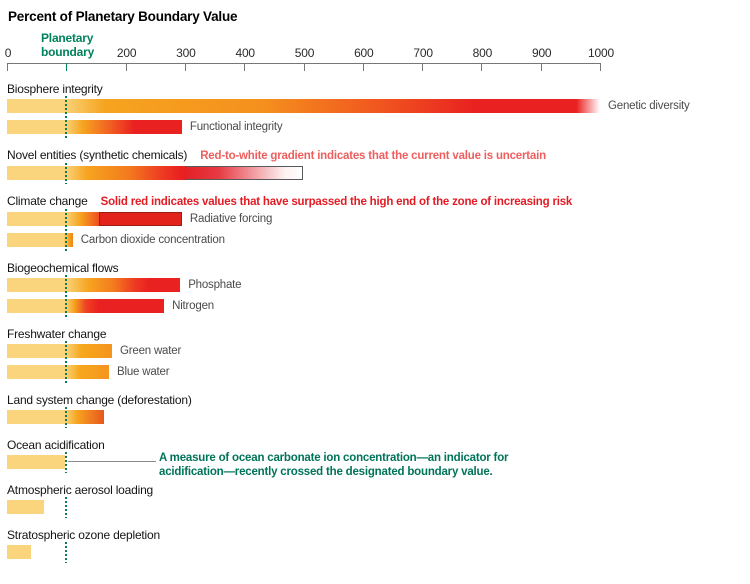 The image size is (750, 584). Describe the element at coordinates (112, 461) in the screenshot. I see `callout-connector-line` at that location.